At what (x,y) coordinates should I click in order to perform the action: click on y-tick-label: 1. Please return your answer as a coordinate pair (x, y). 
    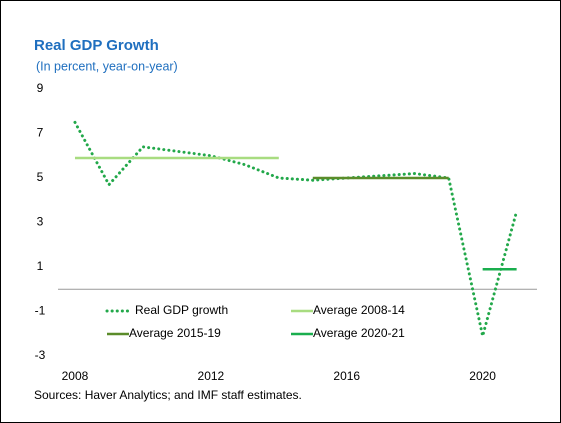
    Looking at the image, I should click on (40, 266).